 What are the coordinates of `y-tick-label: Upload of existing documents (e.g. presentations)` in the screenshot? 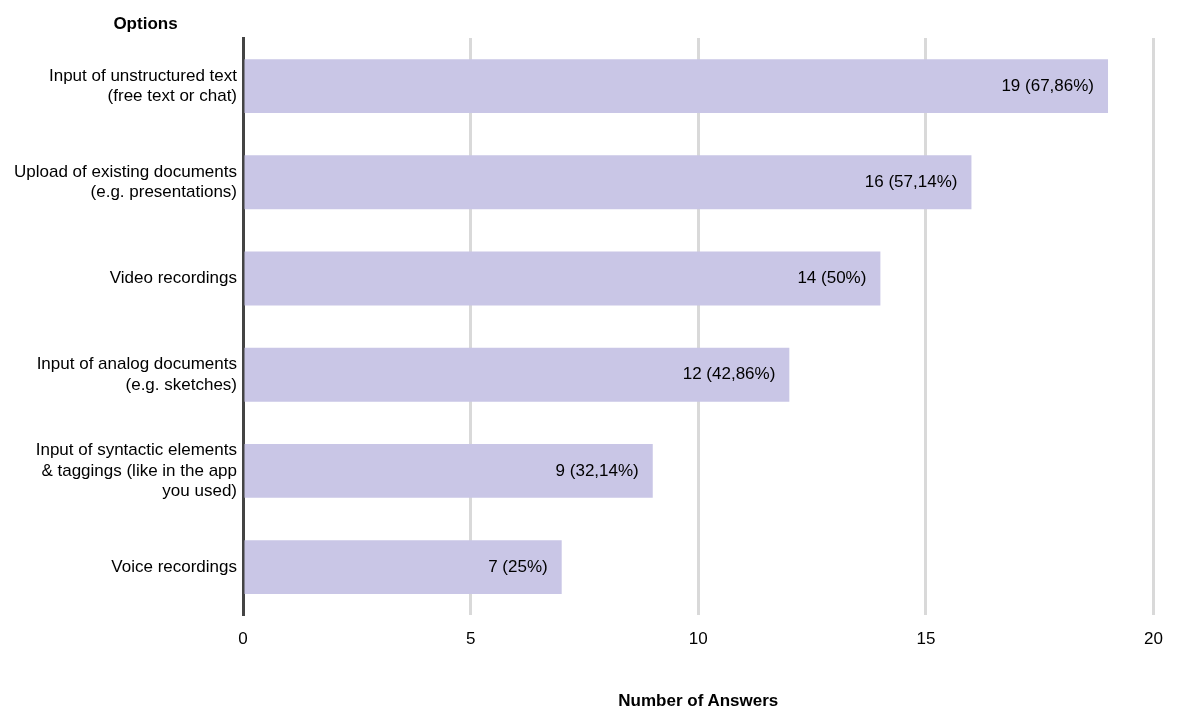 It's located at (125, 181).